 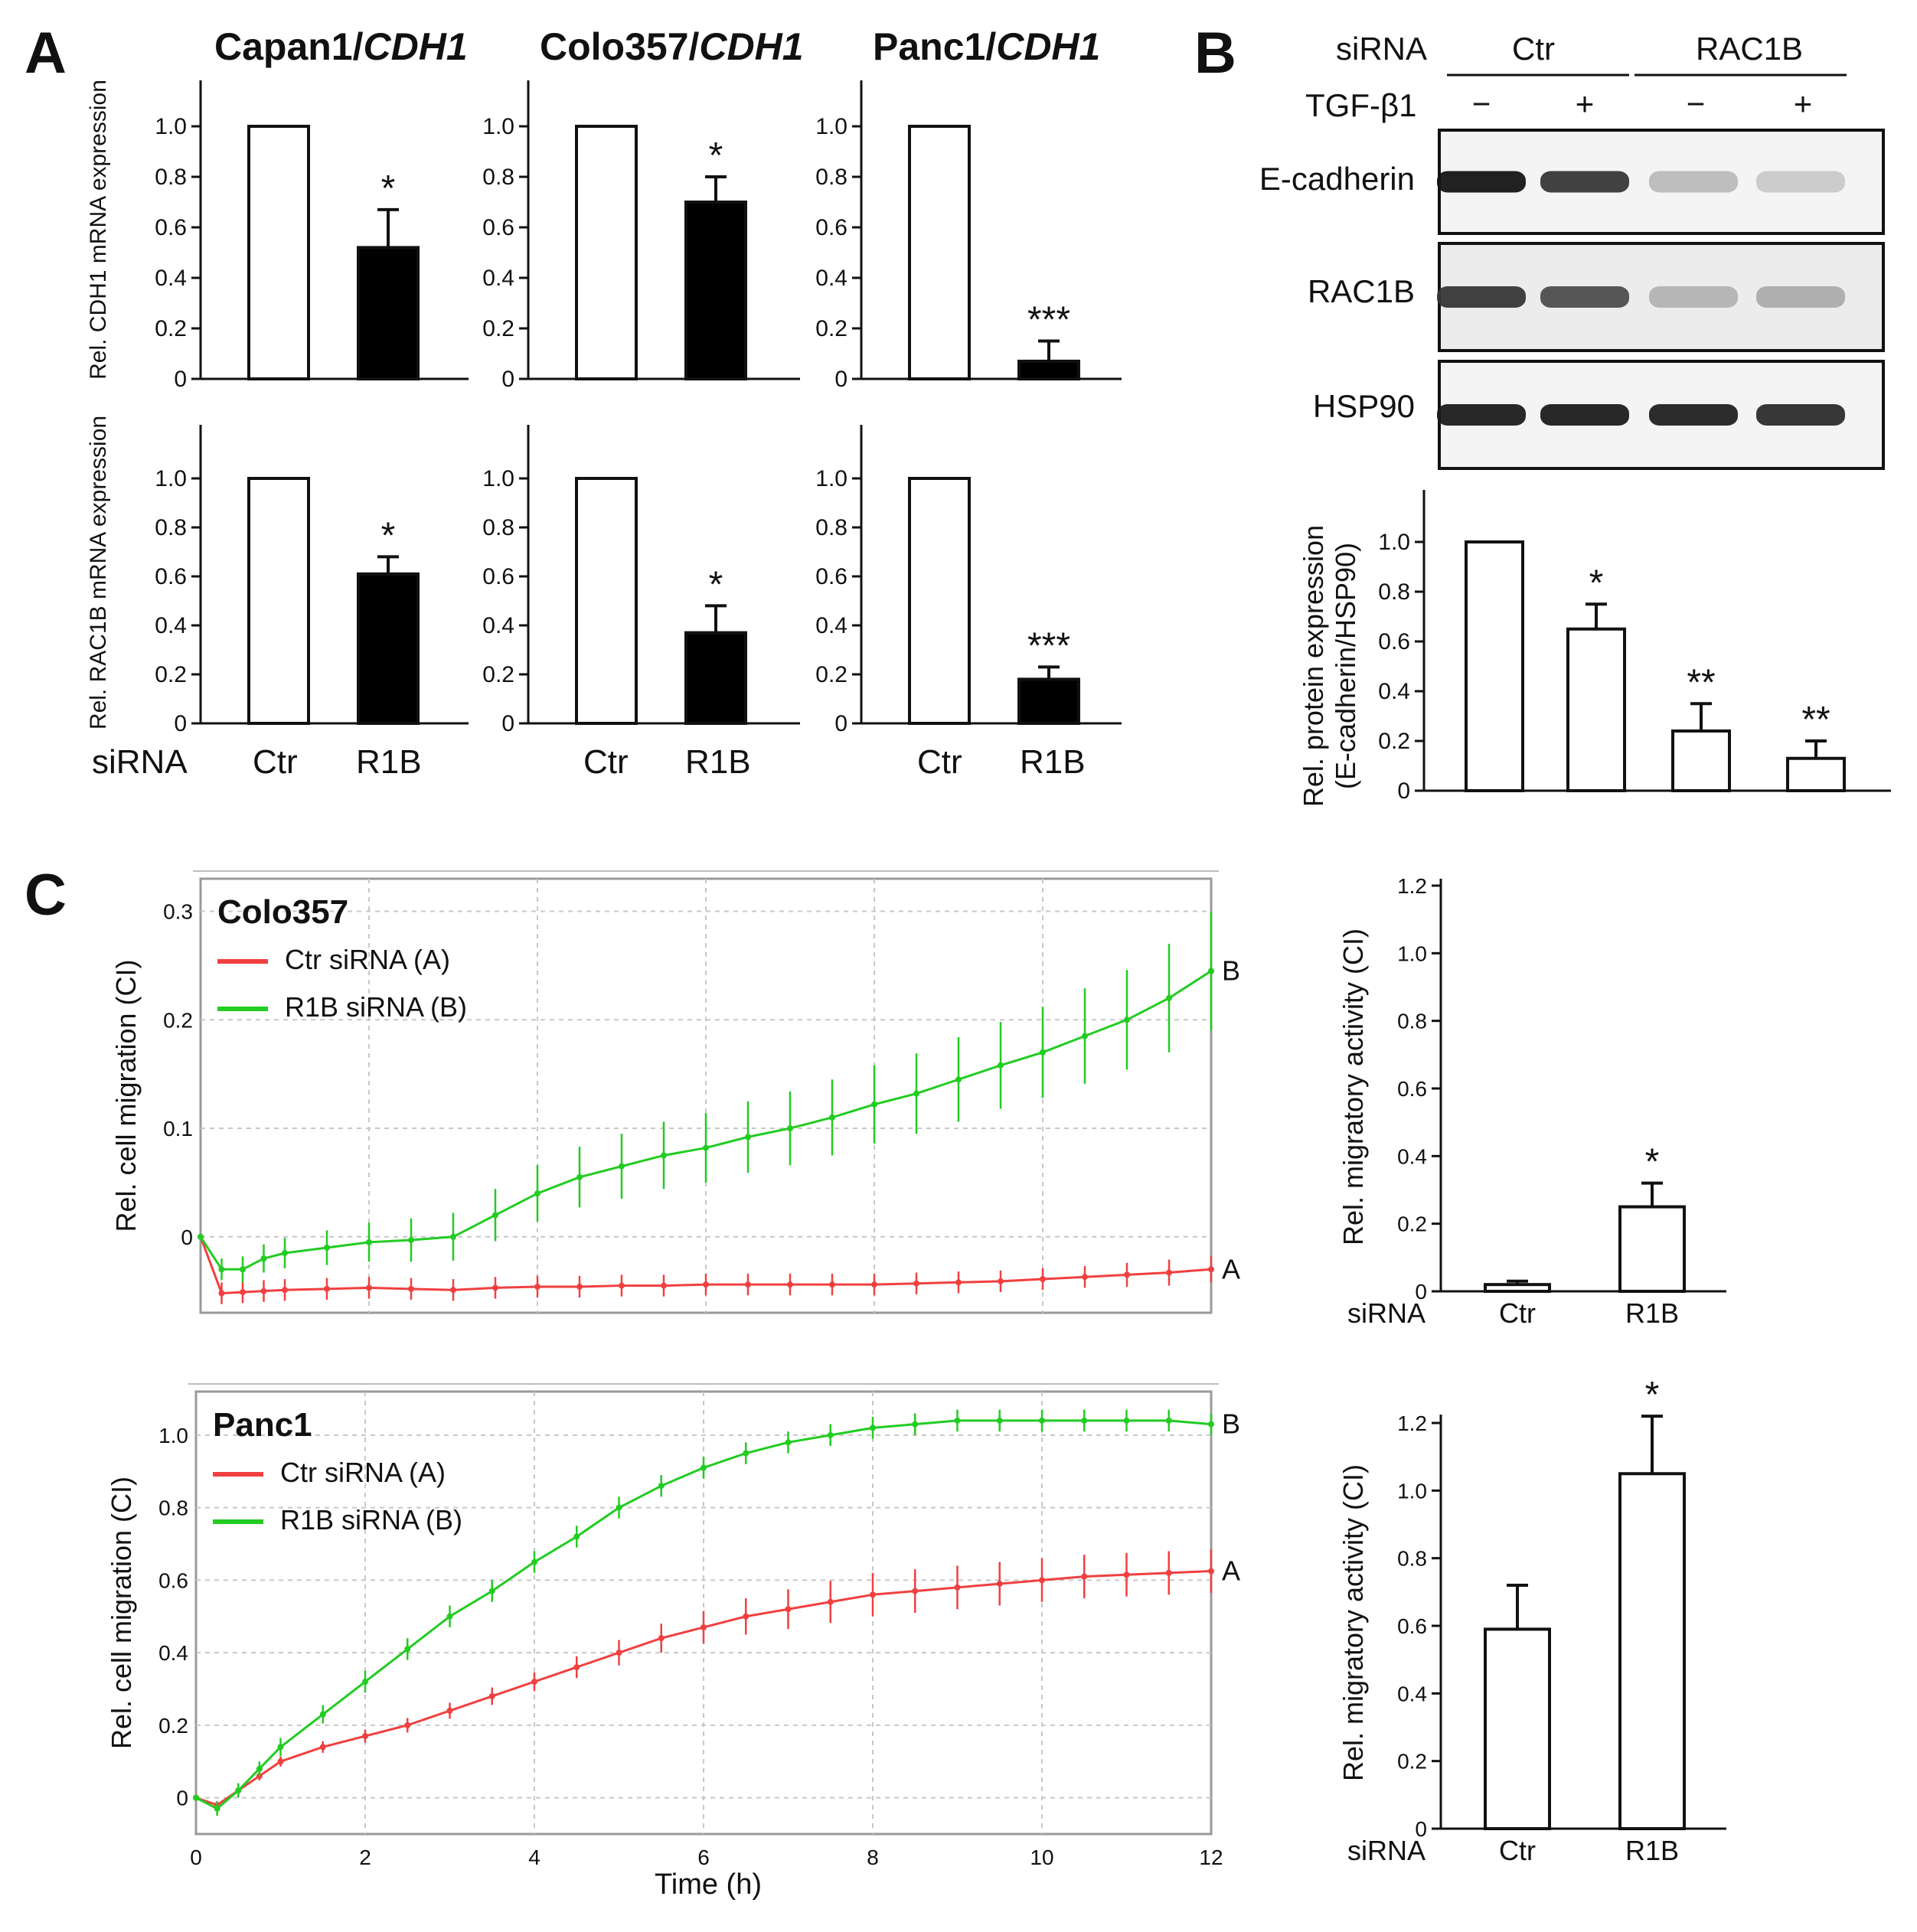 I want to click on y-tick-label: 0.1, so click(x=178, y=1129).